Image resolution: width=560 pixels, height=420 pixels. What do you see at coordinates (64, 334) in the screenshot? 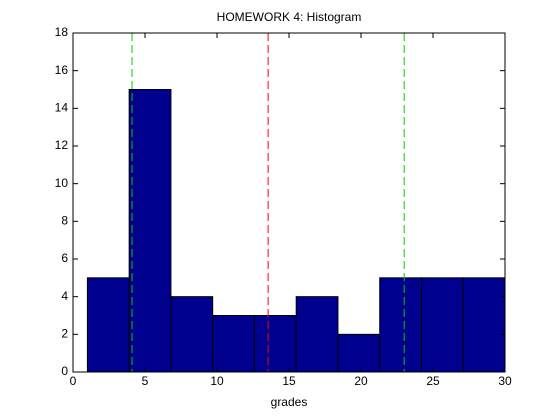
I see `y-tick-label: 2` at bounding box center [64, 334].